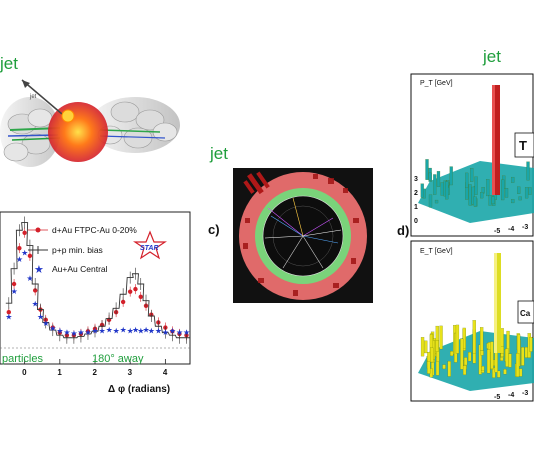 The height and width of the screenshot is (462, 534). What do you see at coordinates (165, 372) in the screenshot?
I see `x-tick-label: 4` at bounding box center [165, 372].